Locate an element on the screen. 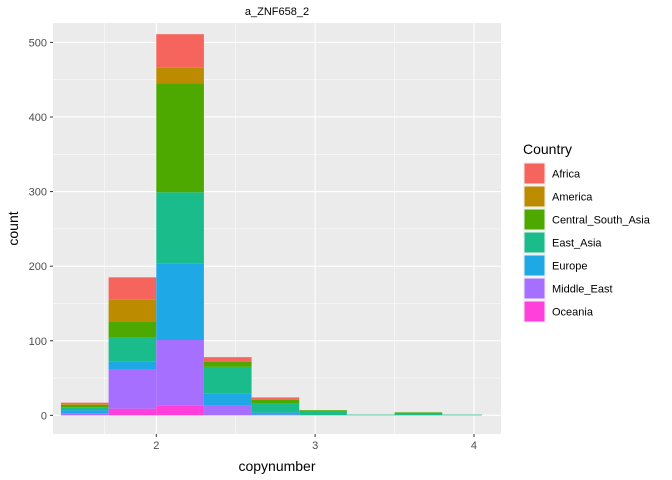 Image resolution: width=672 pixels, height=480 pixels. x-axis-title: copynumber is located at coordinates (276, 466).